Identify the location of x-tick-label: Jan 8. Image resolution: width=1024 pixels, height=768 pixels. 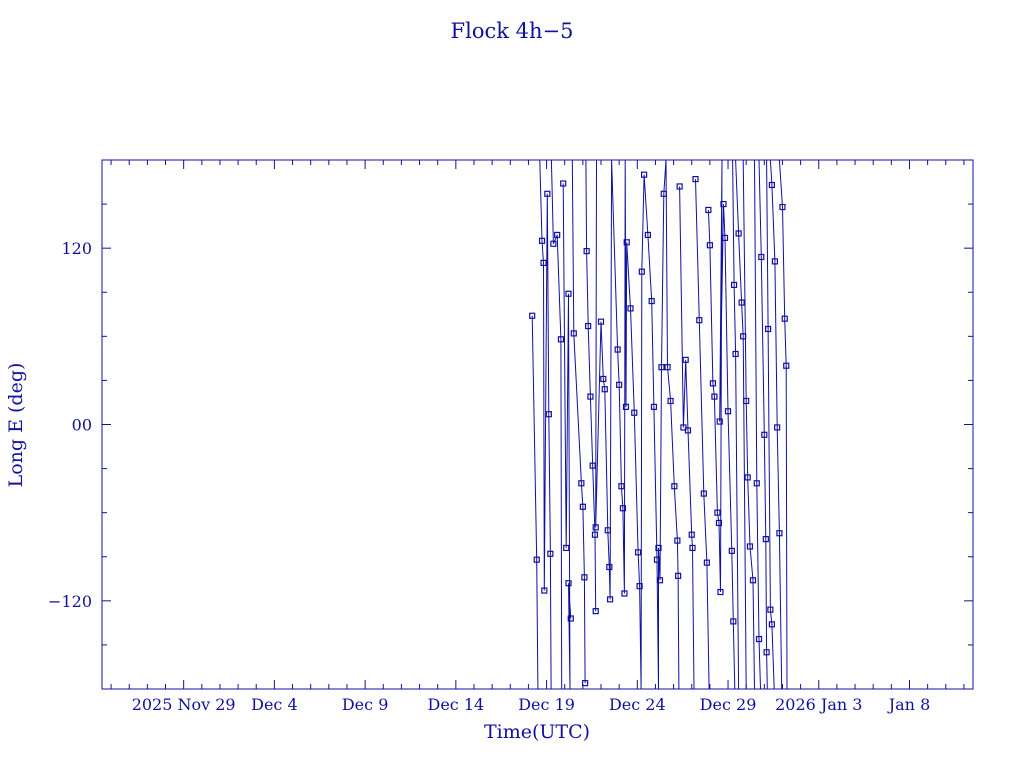
(909, 704).